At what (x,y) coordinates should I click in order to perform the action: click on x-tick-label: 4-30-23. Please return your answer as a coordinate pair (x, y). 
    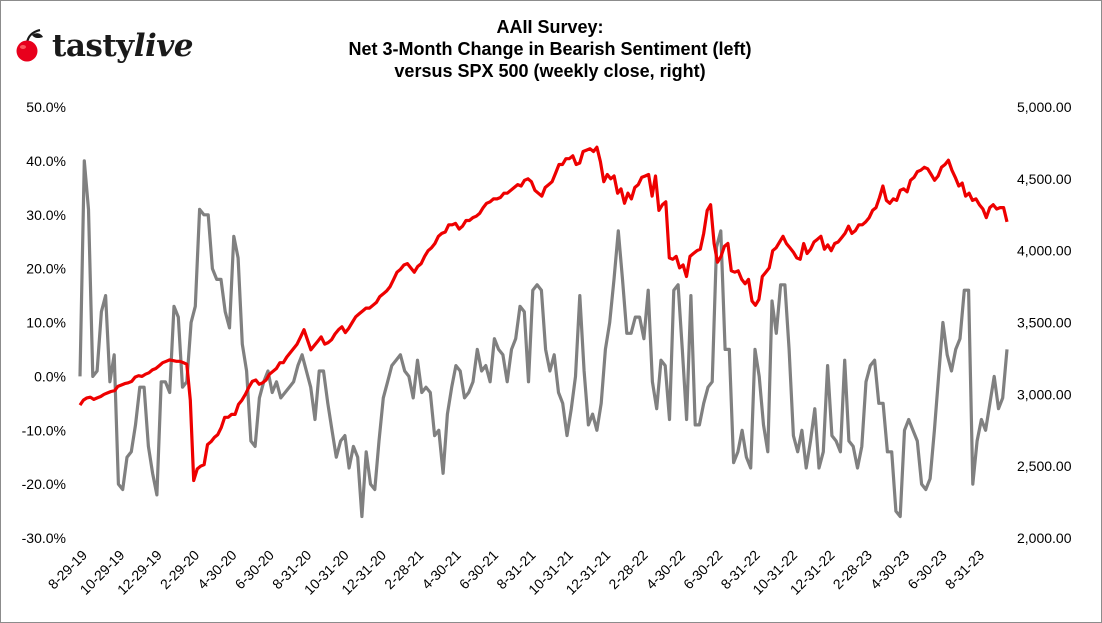
    Looking at the image, I should click on (890, 570).